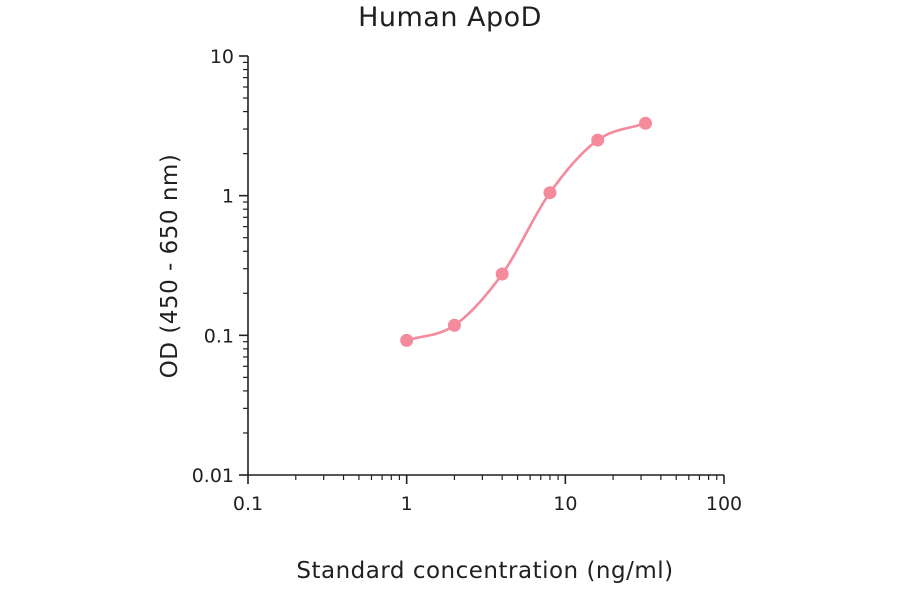 Image resolution: width=900 pixels, height=594 pixels. Describe the element at coordinates (213, 476) in the screenshot. I see `y-tick-label: 0.01` at that location.